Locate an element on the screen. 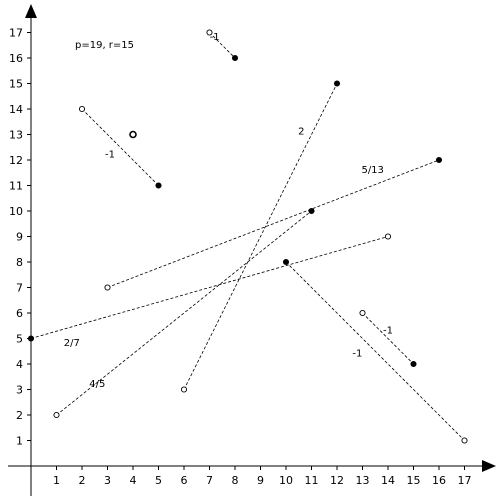 Image resolution: width=500 pixels, height=500 pixels. y-tick-label: 12 is located at coordinates (16, 160).